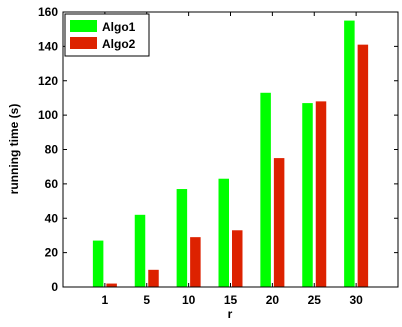 The height and width of the screenshot is (327, 402). What do you see at coordinates (119, 27) in the screenshot?
I see `legend-label-algo1: Algo1` at bounding box center [119, 27].